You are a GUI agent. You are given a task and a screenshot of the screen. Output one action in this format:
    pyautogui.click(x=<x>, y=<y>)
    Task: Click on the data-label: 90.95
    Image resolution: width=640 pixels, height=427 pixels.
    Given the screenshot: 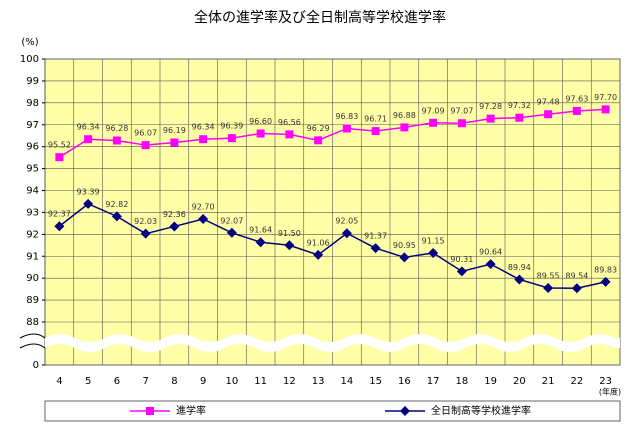 What is the action you would take?
    pyautogui.click(x=404, y=245)
    